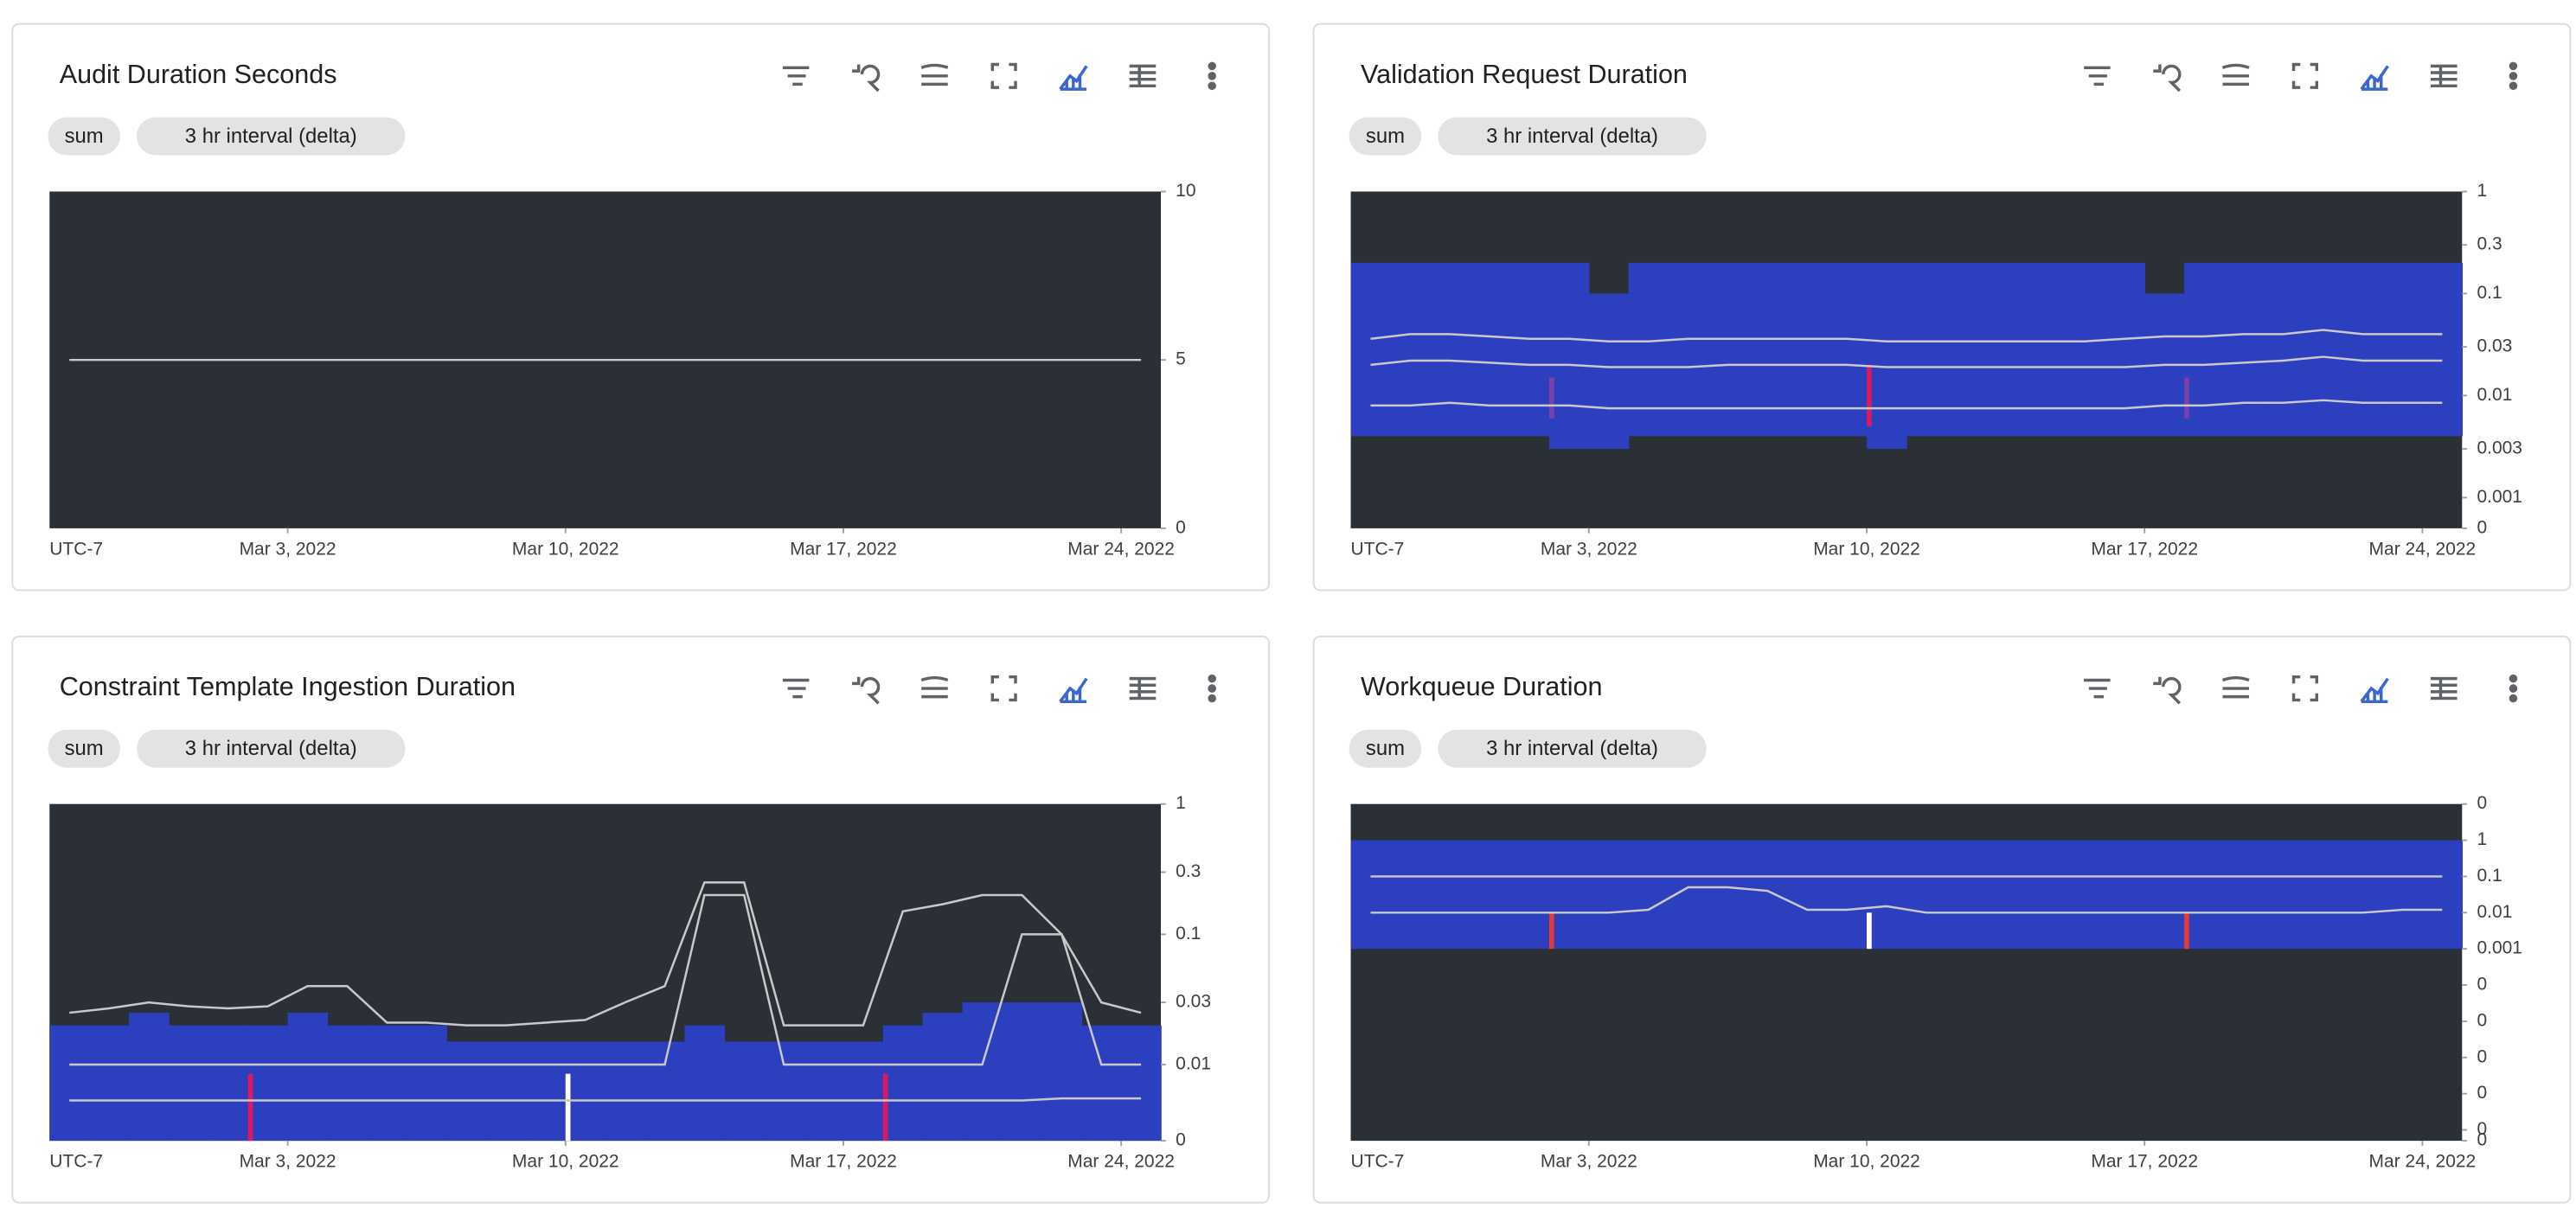 The width and height of the screenshot is (2576, 1209). I want to click on filter-chip-label: sum, so click(1385, 136).